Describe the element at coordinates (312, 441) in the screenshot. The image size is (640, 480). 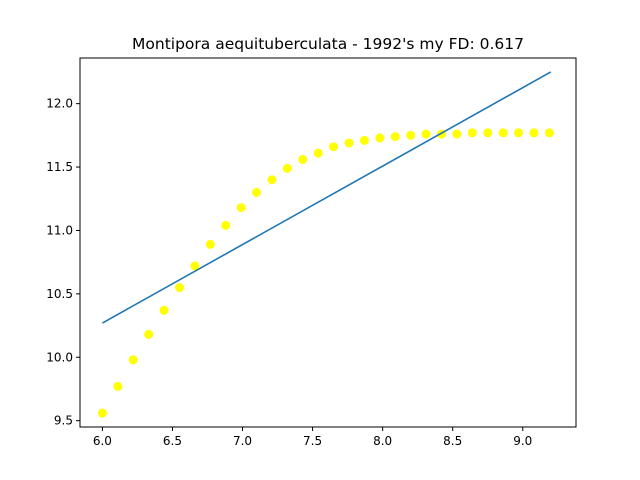
I see `x-tick-label: 7.5` at that location.